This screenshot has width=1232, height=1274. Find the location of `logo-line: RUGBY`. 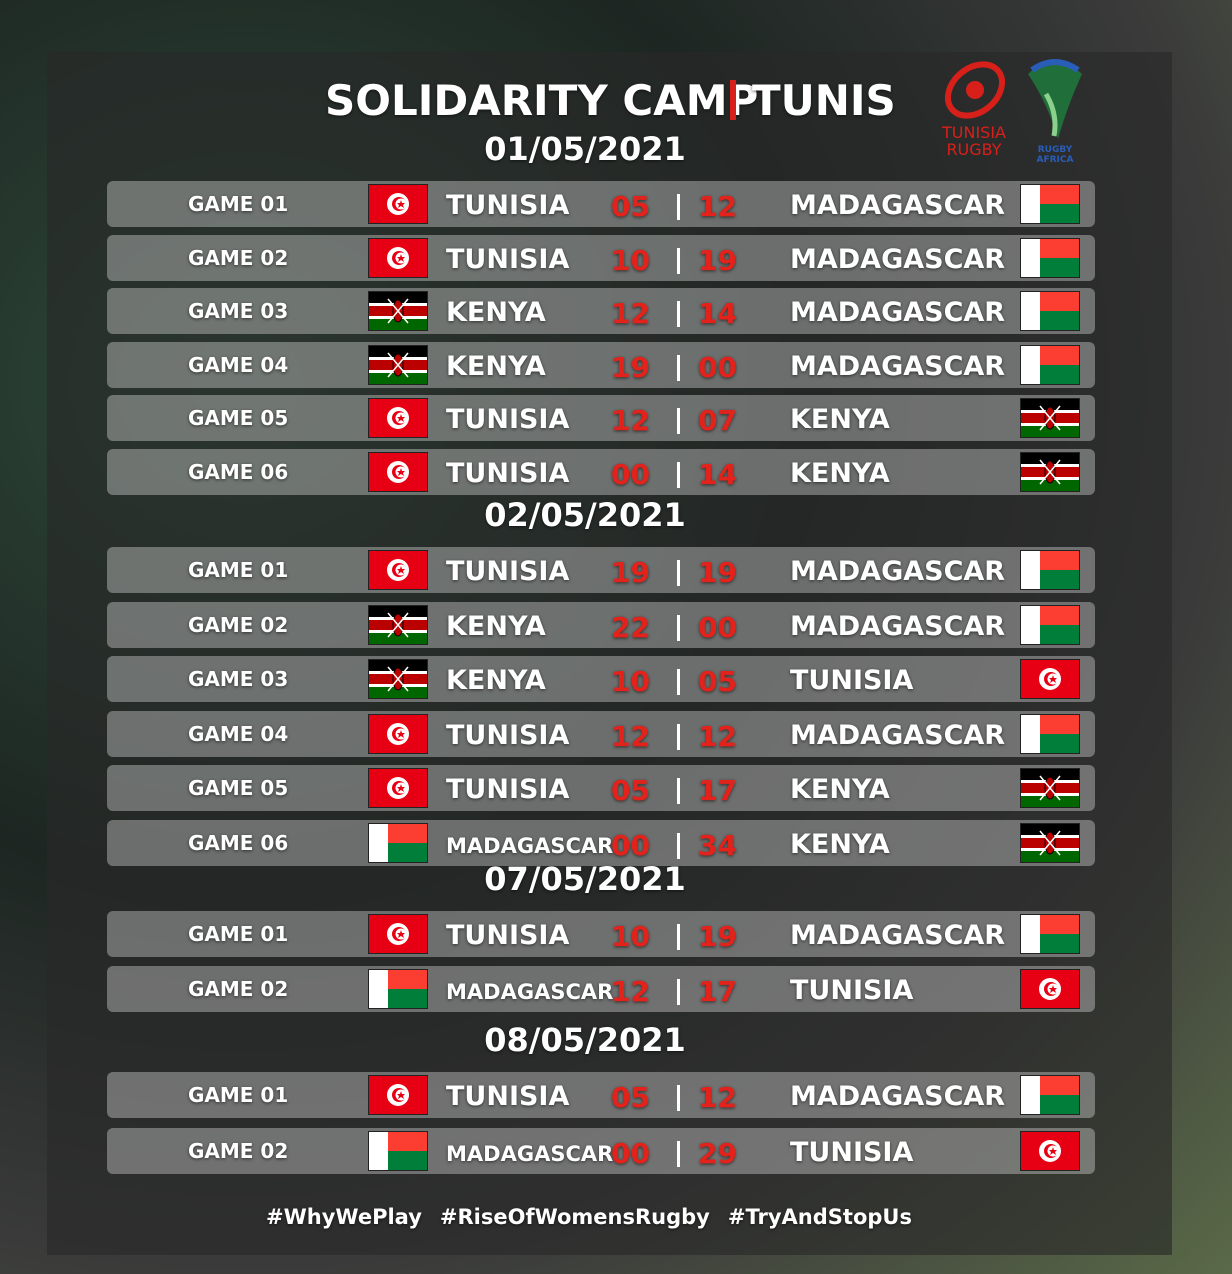

logo-line: RUGBY is located at coordinates (974, 149).